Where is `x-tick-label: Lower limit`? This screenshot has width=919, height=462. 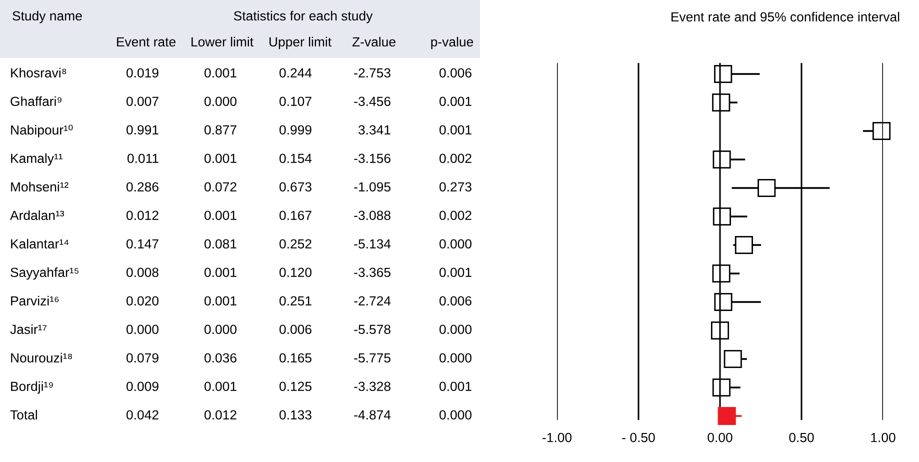 x-tick-label: Lower limit is located at coordinates (223, 41).